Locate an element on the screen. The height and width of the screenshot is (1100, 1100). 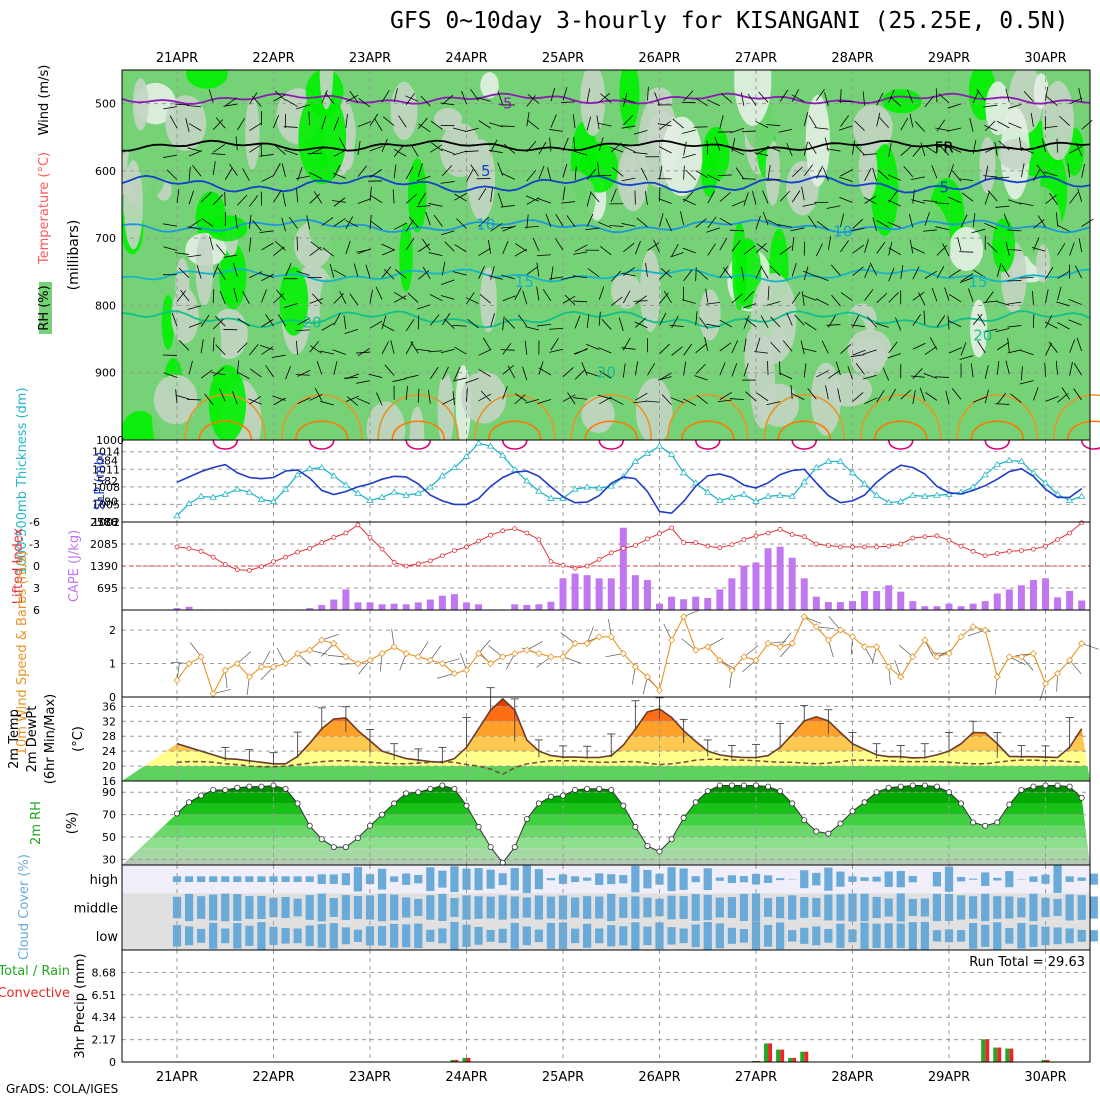
rh-bands is located at coordinates (606, 825).